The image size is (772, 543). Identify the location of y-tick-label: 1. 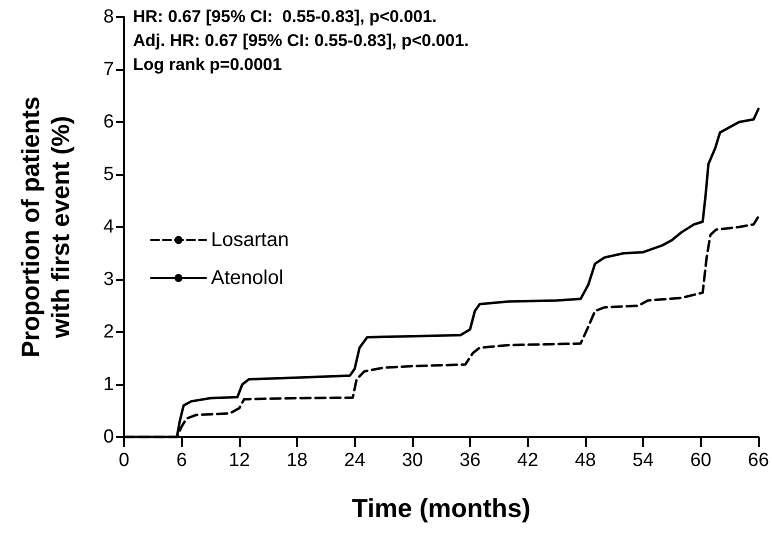
(108, 384).